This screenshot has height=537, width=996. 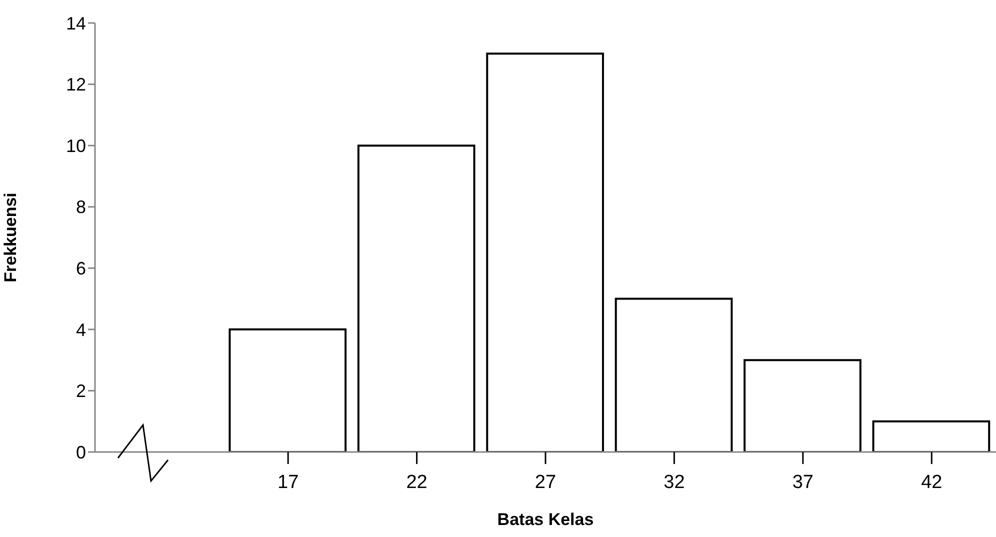 I want to click on y-tick-label: 8, so click(x=81, y=207).